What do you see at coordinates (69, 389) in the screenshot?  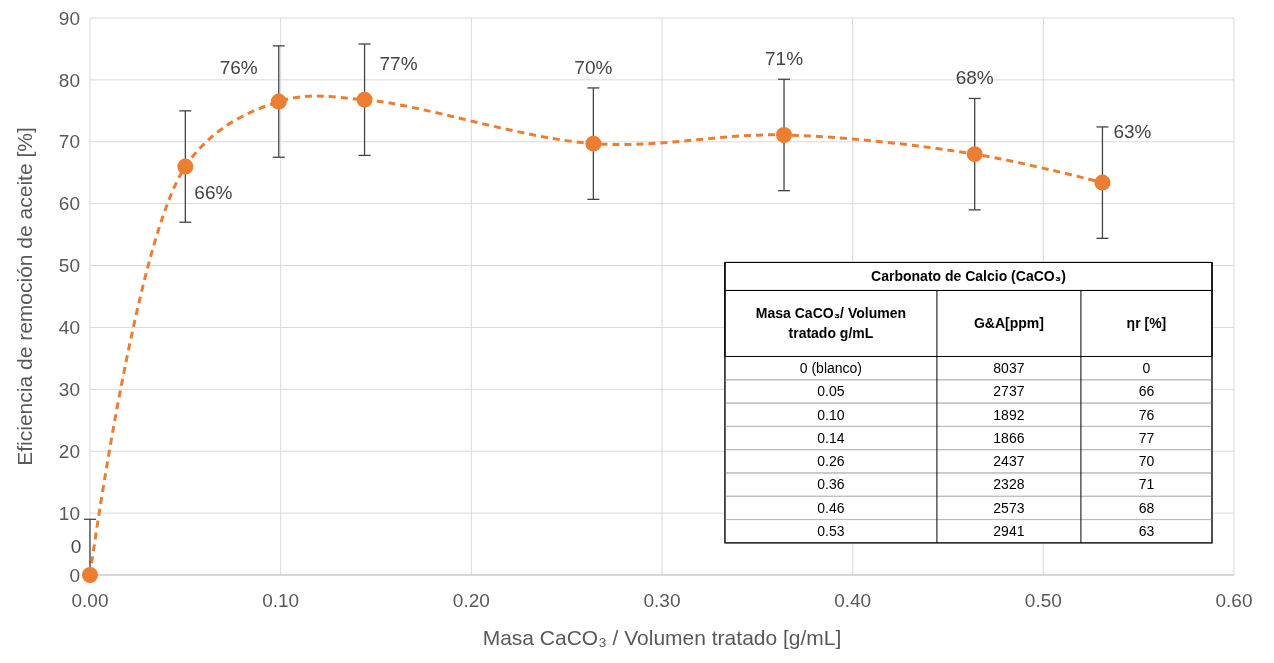 I see `y-tick-label: 30` at bounding box center [69, 389].